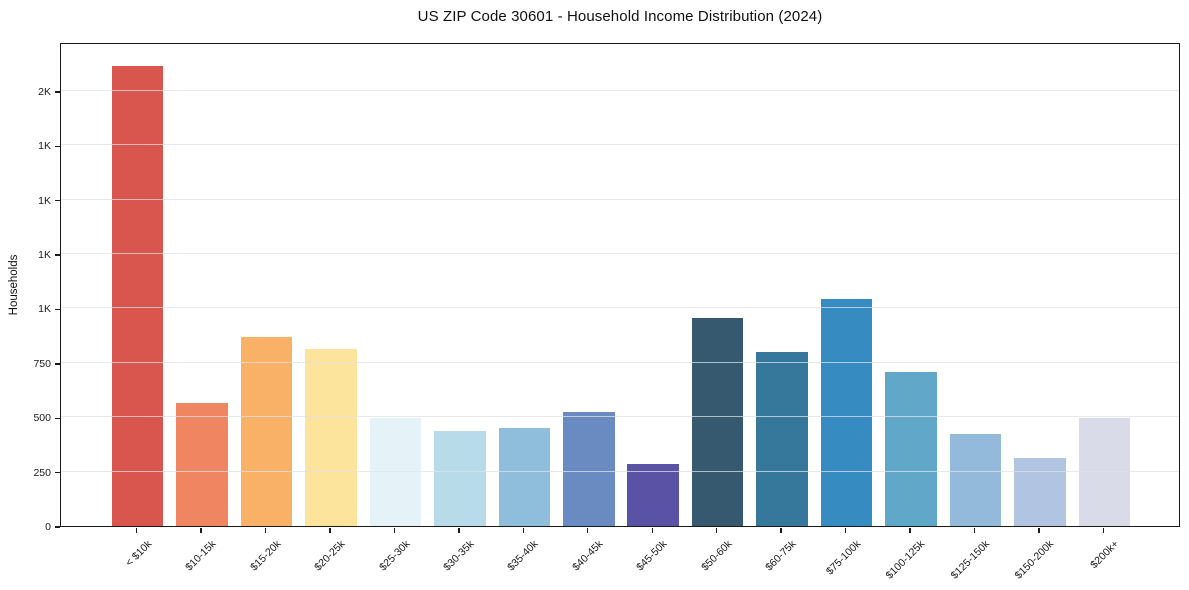  What do you see at coordinates (975, 480) in the screenshot?
I see `bar-$125-150k` at bounding box center [975, 480].